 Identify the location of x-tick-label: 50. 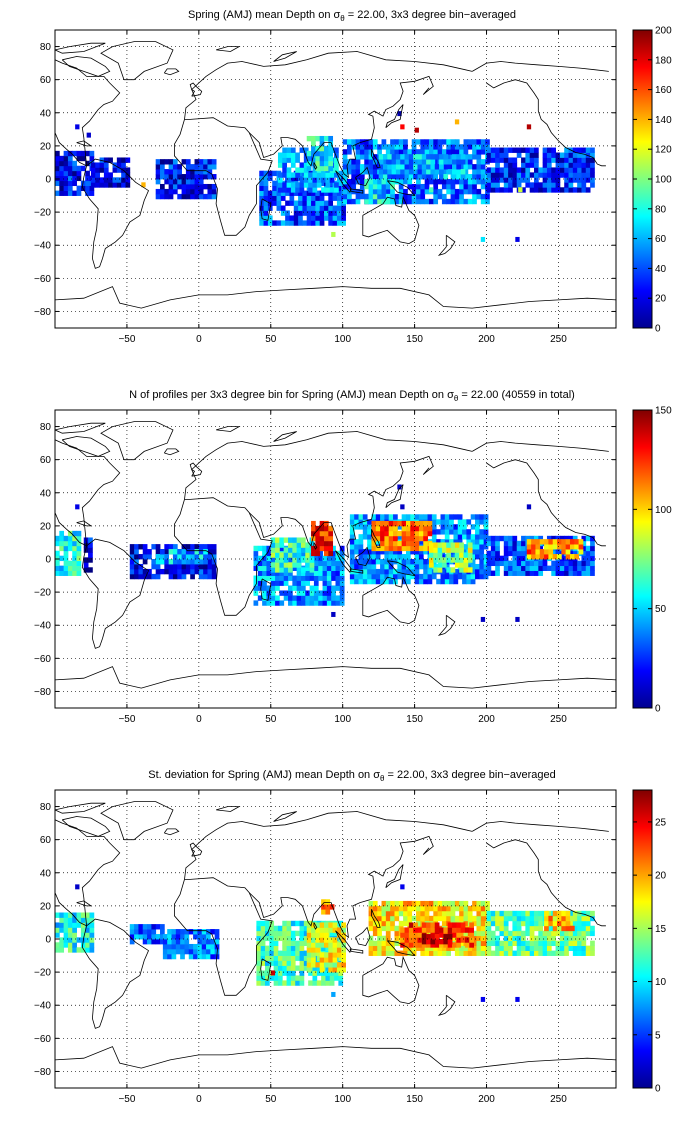
(271, 719).